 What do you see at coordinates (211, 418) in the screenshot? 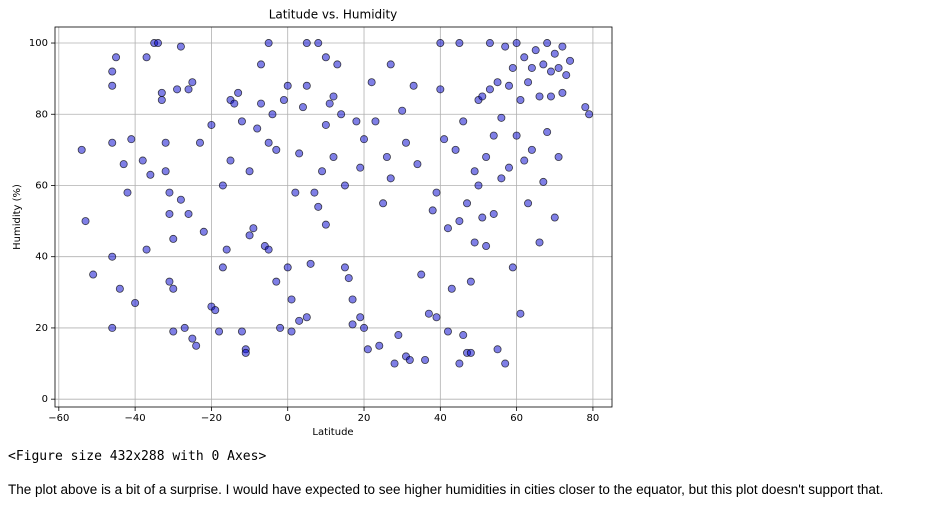
I see `x-tick-label: −20` at bounding box center [211, 418].